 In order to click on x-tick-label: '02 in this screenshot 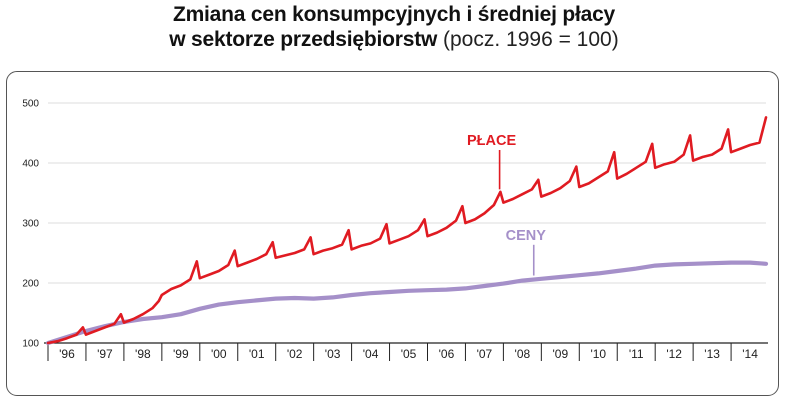, I will do `click(295, 354)`.